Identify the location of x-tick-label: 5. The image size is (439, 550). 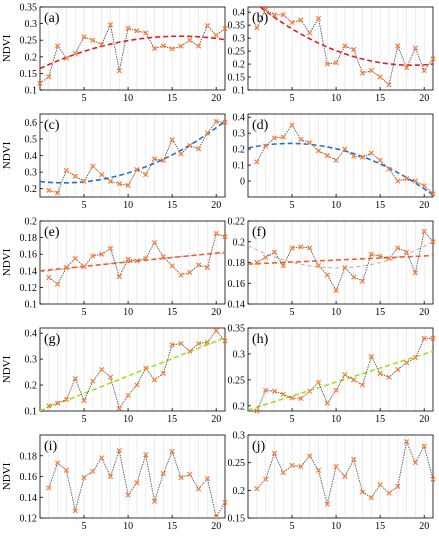
(84, 526).